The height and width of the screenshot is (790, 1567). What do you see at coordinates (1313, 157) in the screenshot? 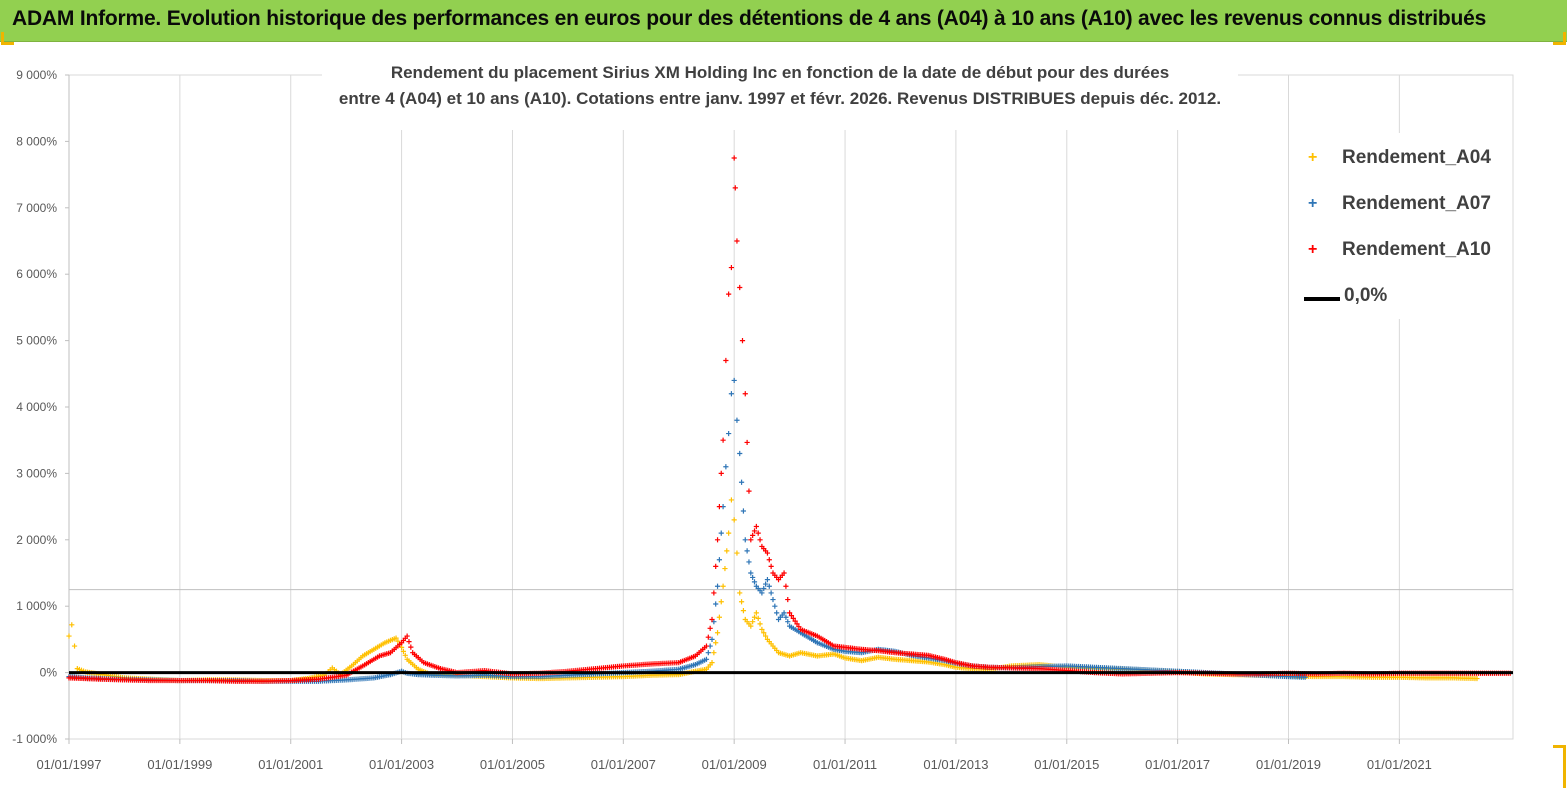
I see `legend-marker-a04: +` at bounding box center [1313, 157].